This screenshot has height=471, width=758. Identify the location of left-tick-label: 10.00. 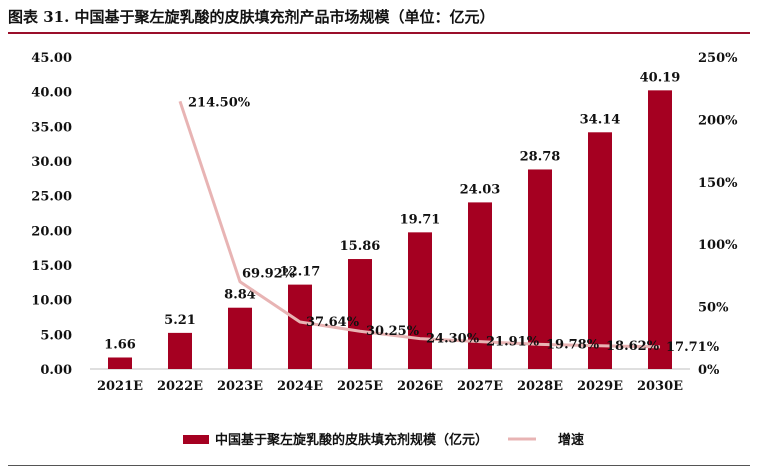
(51, 301).